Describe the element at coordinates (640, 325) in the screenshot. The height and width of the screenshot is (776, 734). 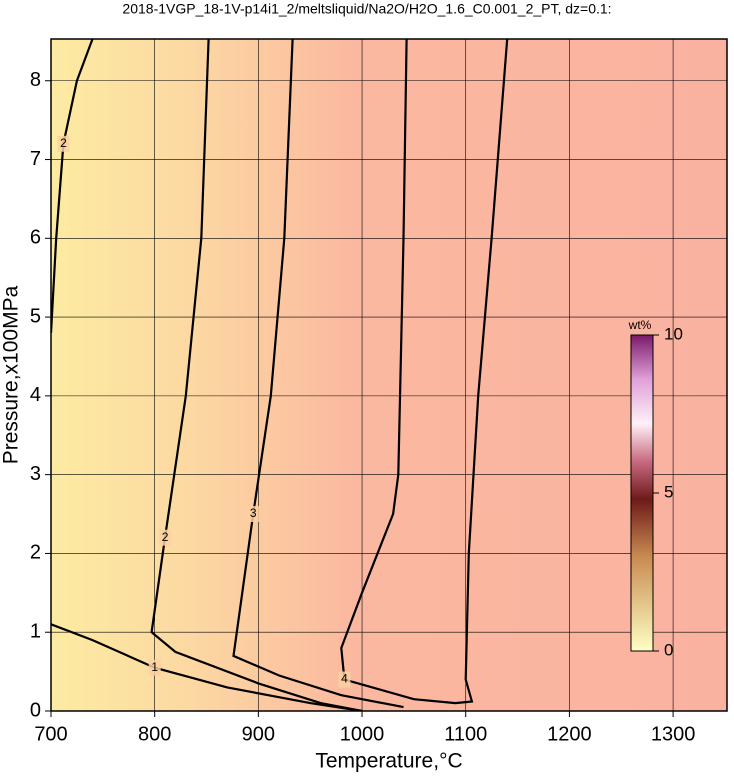
I see `colorbar-label: wt%` at that location.